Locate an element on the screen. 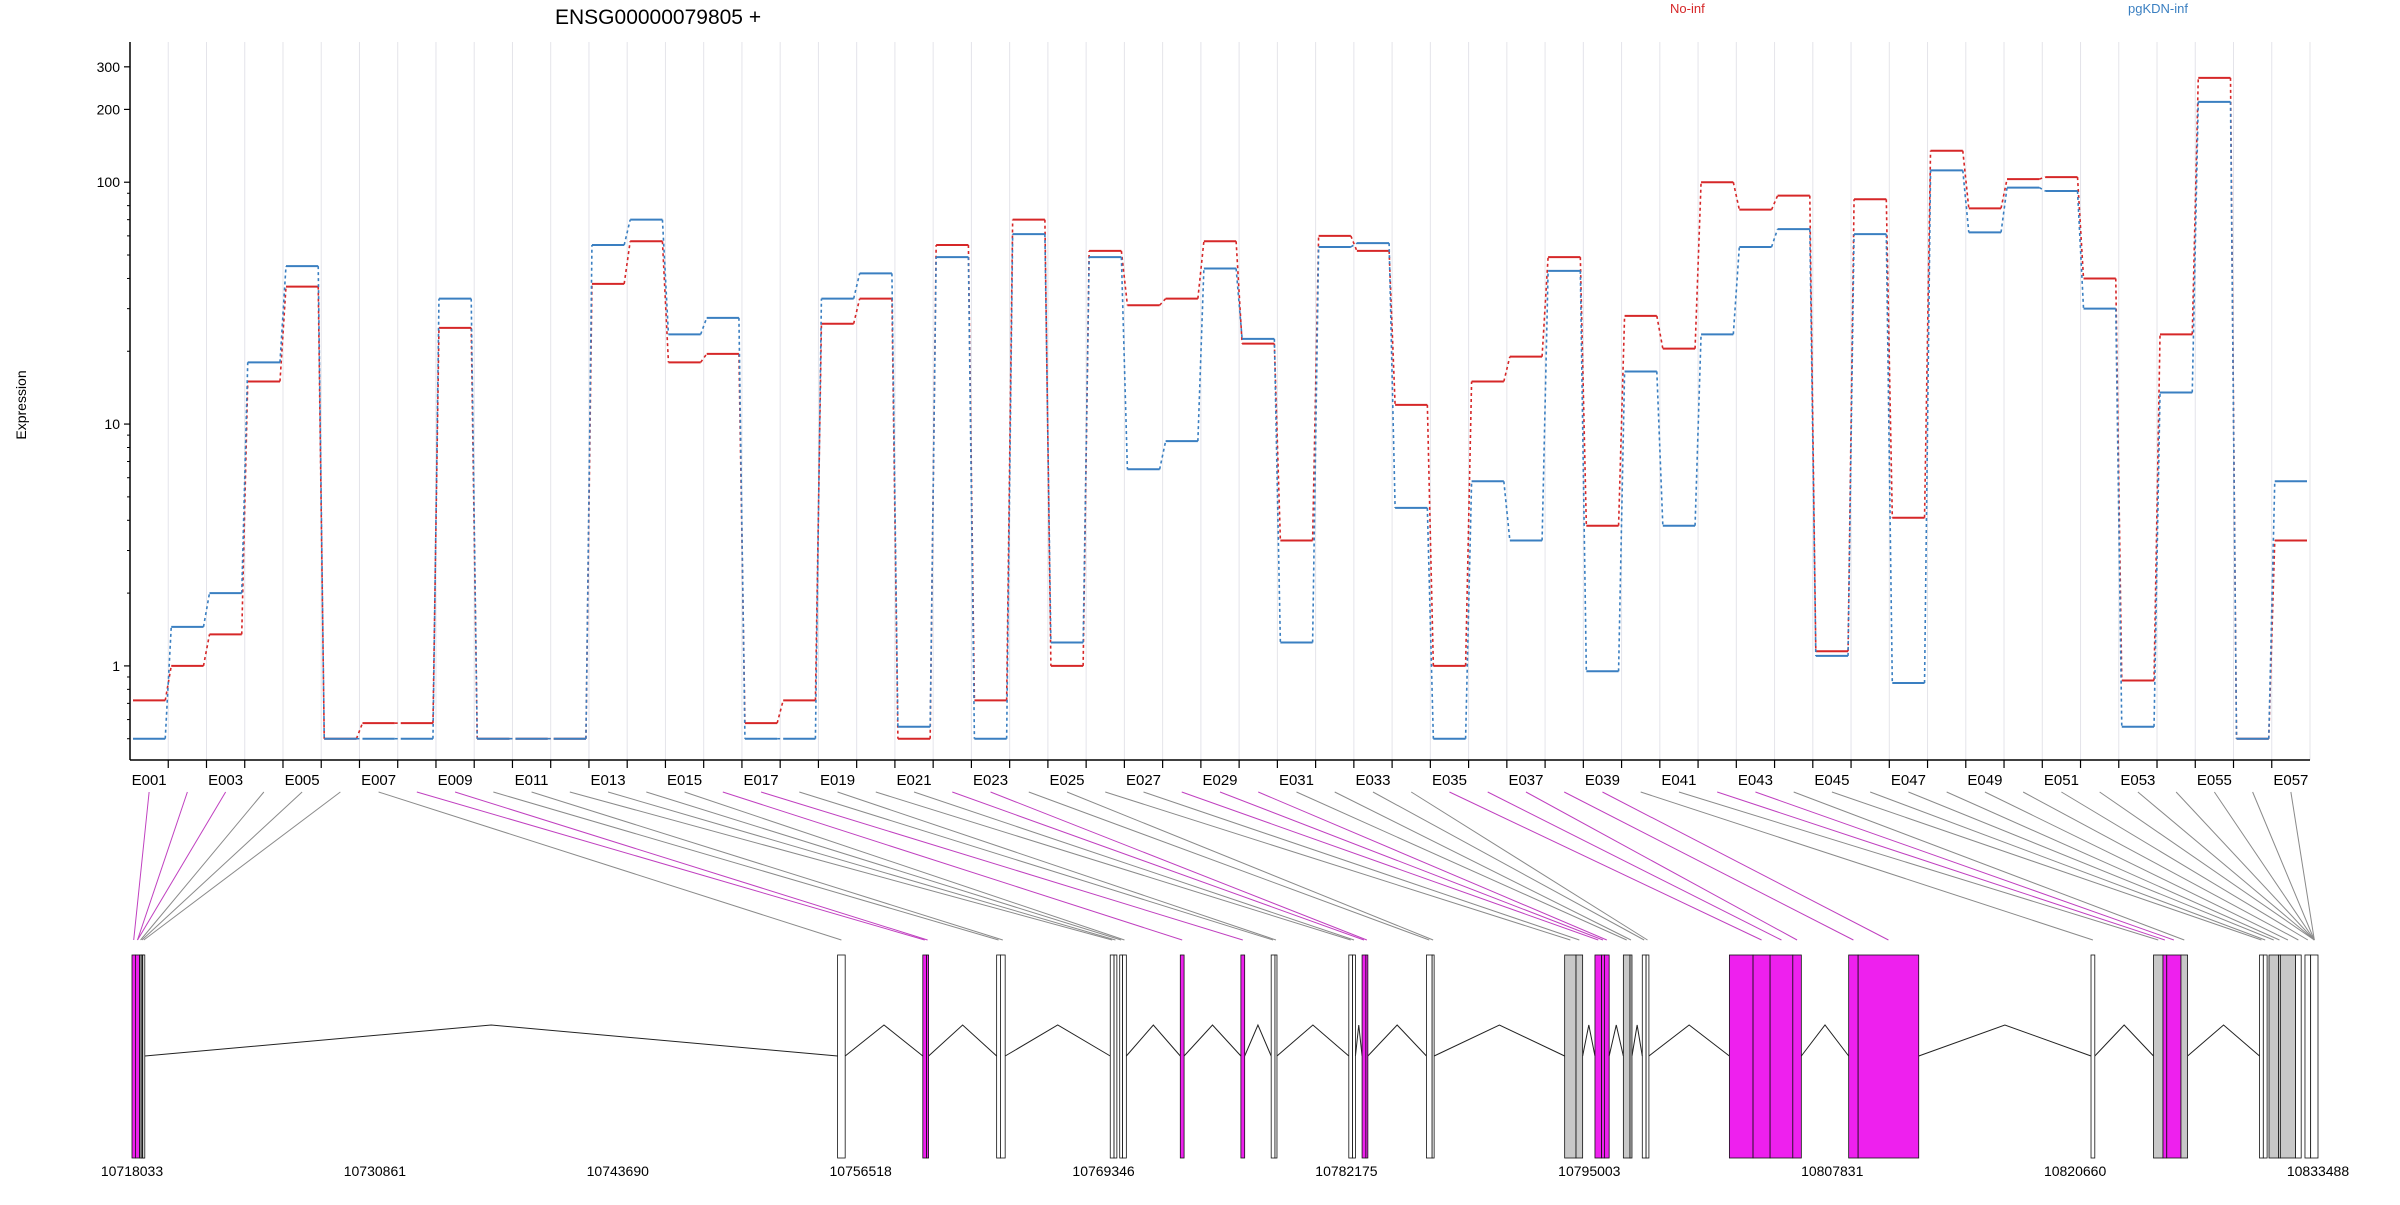 Image resolution: width=2400 pixels, height=1205 pixels. x-tick-label: E045 is located at coordinates (1831, 780).